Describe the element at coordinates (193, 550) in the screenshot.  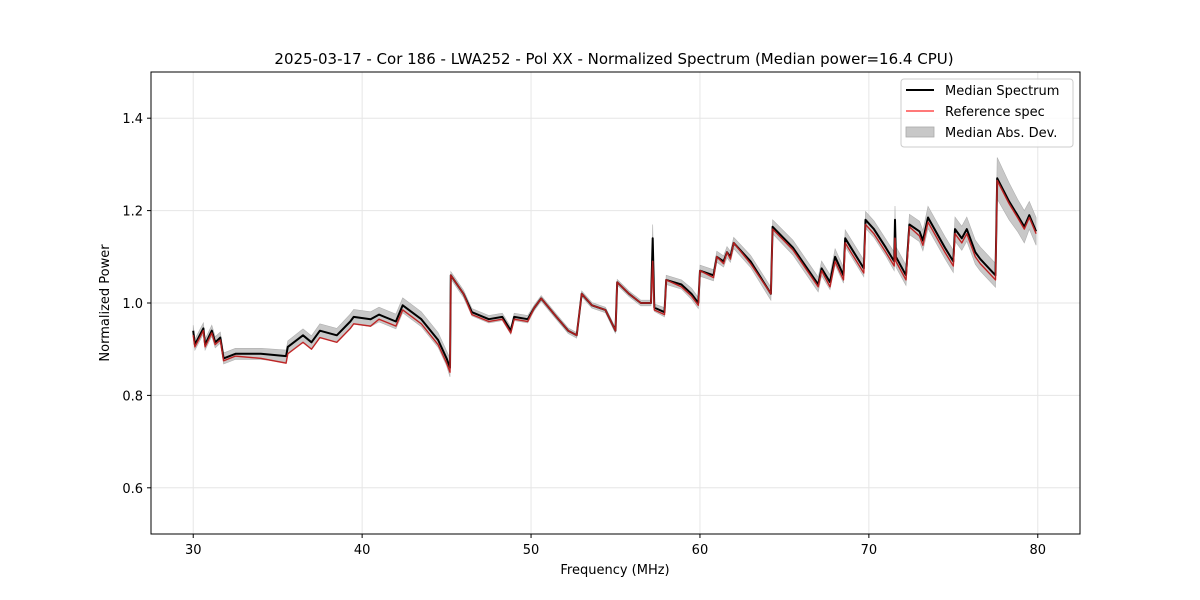
I see `x-tick-label: 30` at that location.